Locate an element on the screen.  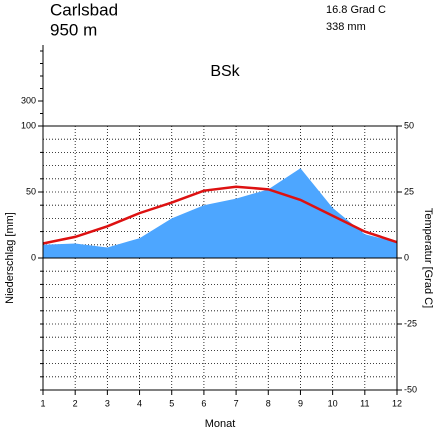
x-tick-label: 1 is located at coordinates (42, 403).